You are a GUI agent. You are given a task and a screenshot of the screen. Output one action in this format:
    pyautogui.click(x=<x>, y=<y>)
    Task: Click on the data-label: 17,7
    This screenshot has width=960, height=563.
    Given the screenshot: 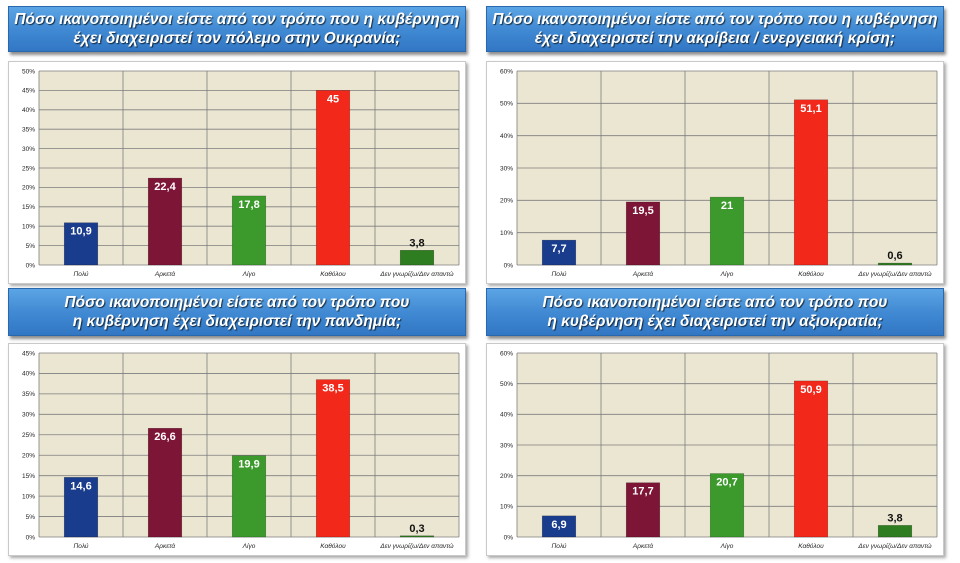 What is the action you would take?
    pyautogui.click(x=642, y=492)
    